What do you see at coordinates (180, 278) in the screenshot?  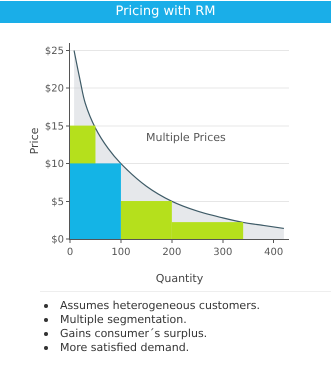 I see `x-axis-title: Quantity` at bounding box center [180, 278].